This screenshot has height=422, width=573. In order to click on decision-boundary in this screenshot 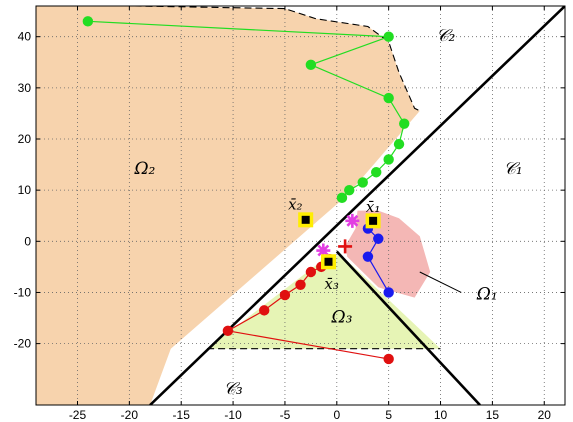, I will do `click(408, 327)`.